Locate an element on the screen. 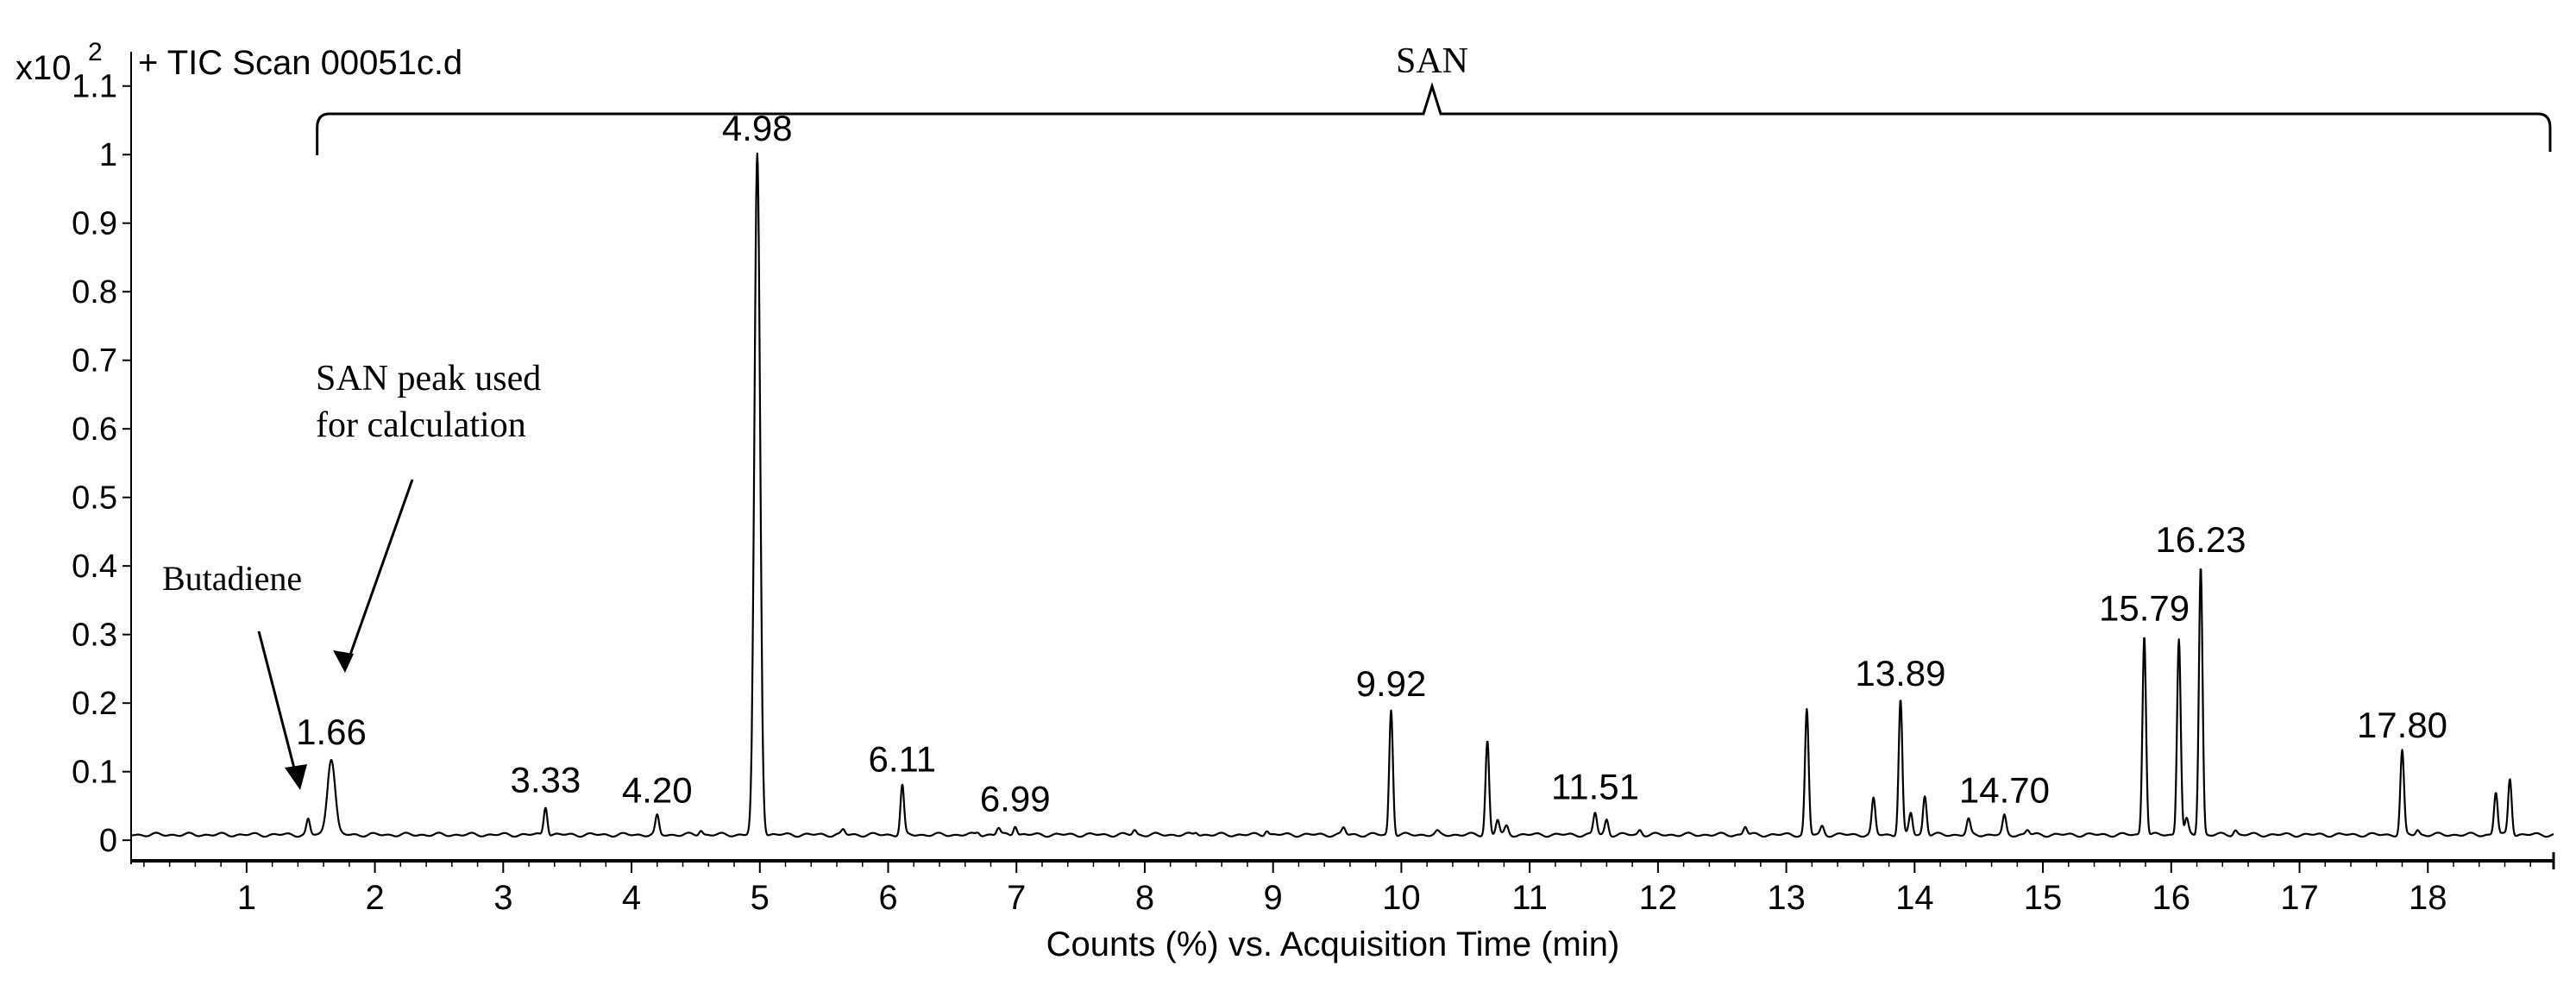 This screenshot has width=2576, height=985. x-tick-label: 4 is located at coordinates (631, 898).